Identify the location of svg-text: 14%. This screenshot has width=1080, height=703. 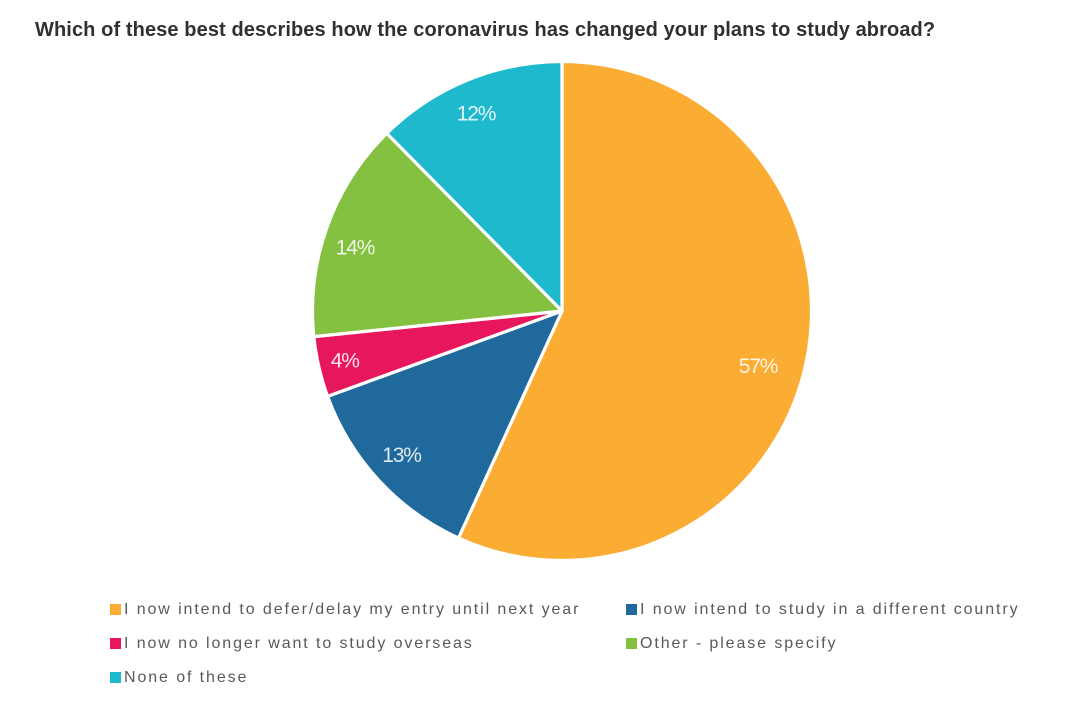
(355, 248).